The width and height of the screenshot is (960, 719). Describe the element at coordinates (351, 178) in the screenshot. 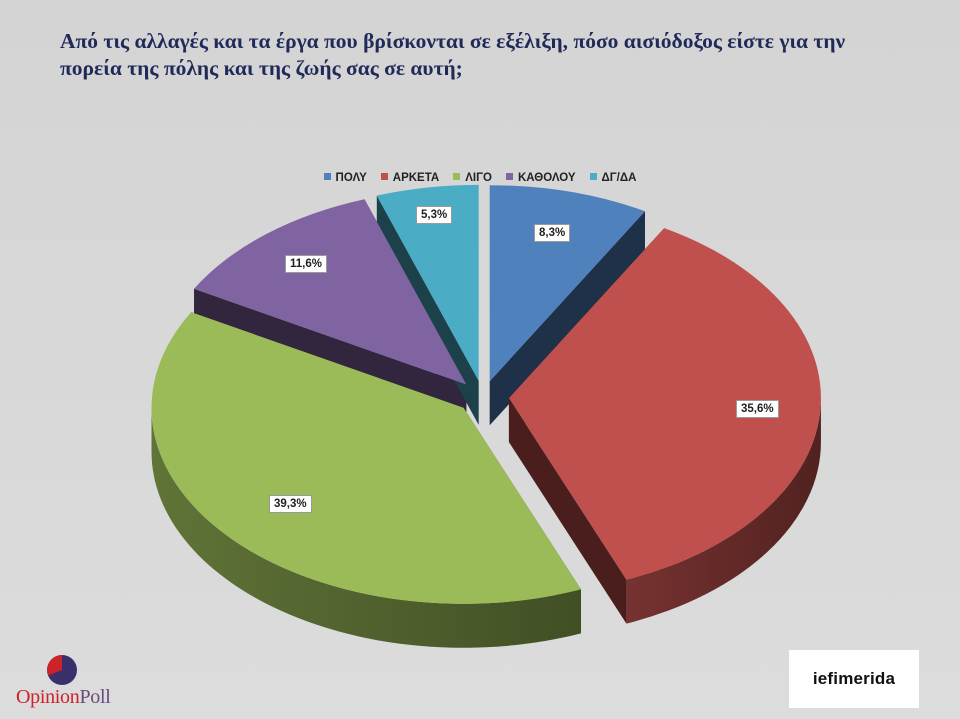

I see `legend-label: ΠΟΛΥ` at that location.